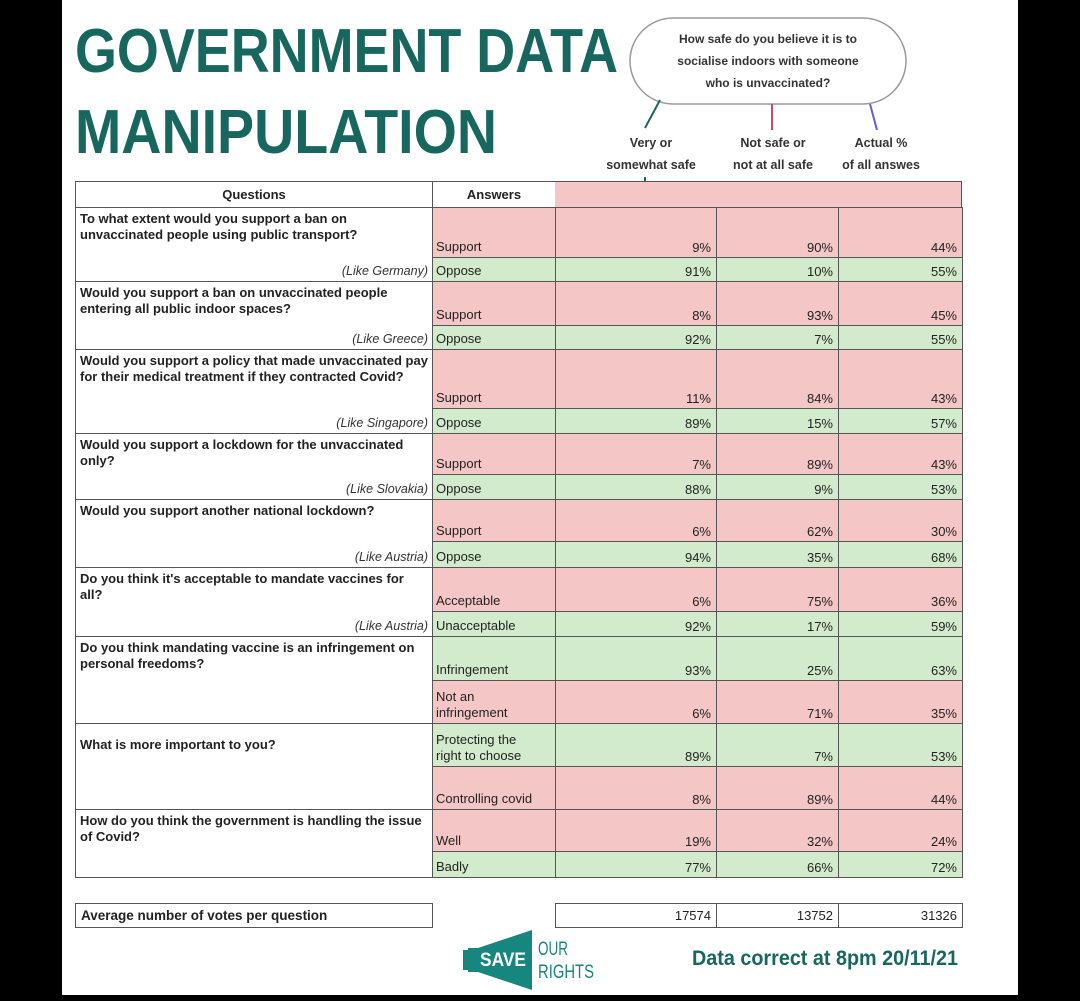 The height and width of the screenshot is (1001, 1080). Describe the element at coordinates (900, 830) in the screenshot. I see `value-cell: 24%` at that location.